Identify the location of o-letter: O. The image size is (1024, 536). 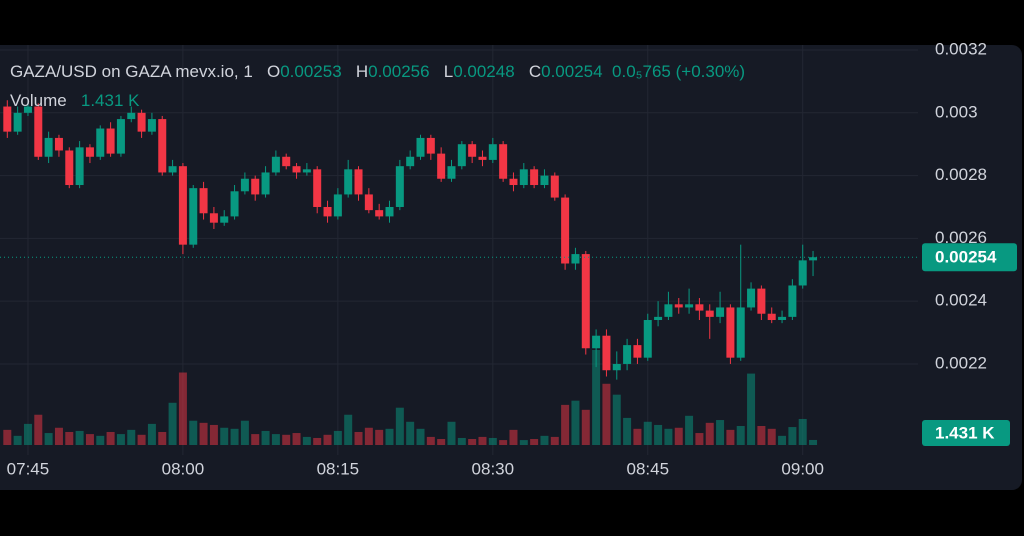
(273, 71).